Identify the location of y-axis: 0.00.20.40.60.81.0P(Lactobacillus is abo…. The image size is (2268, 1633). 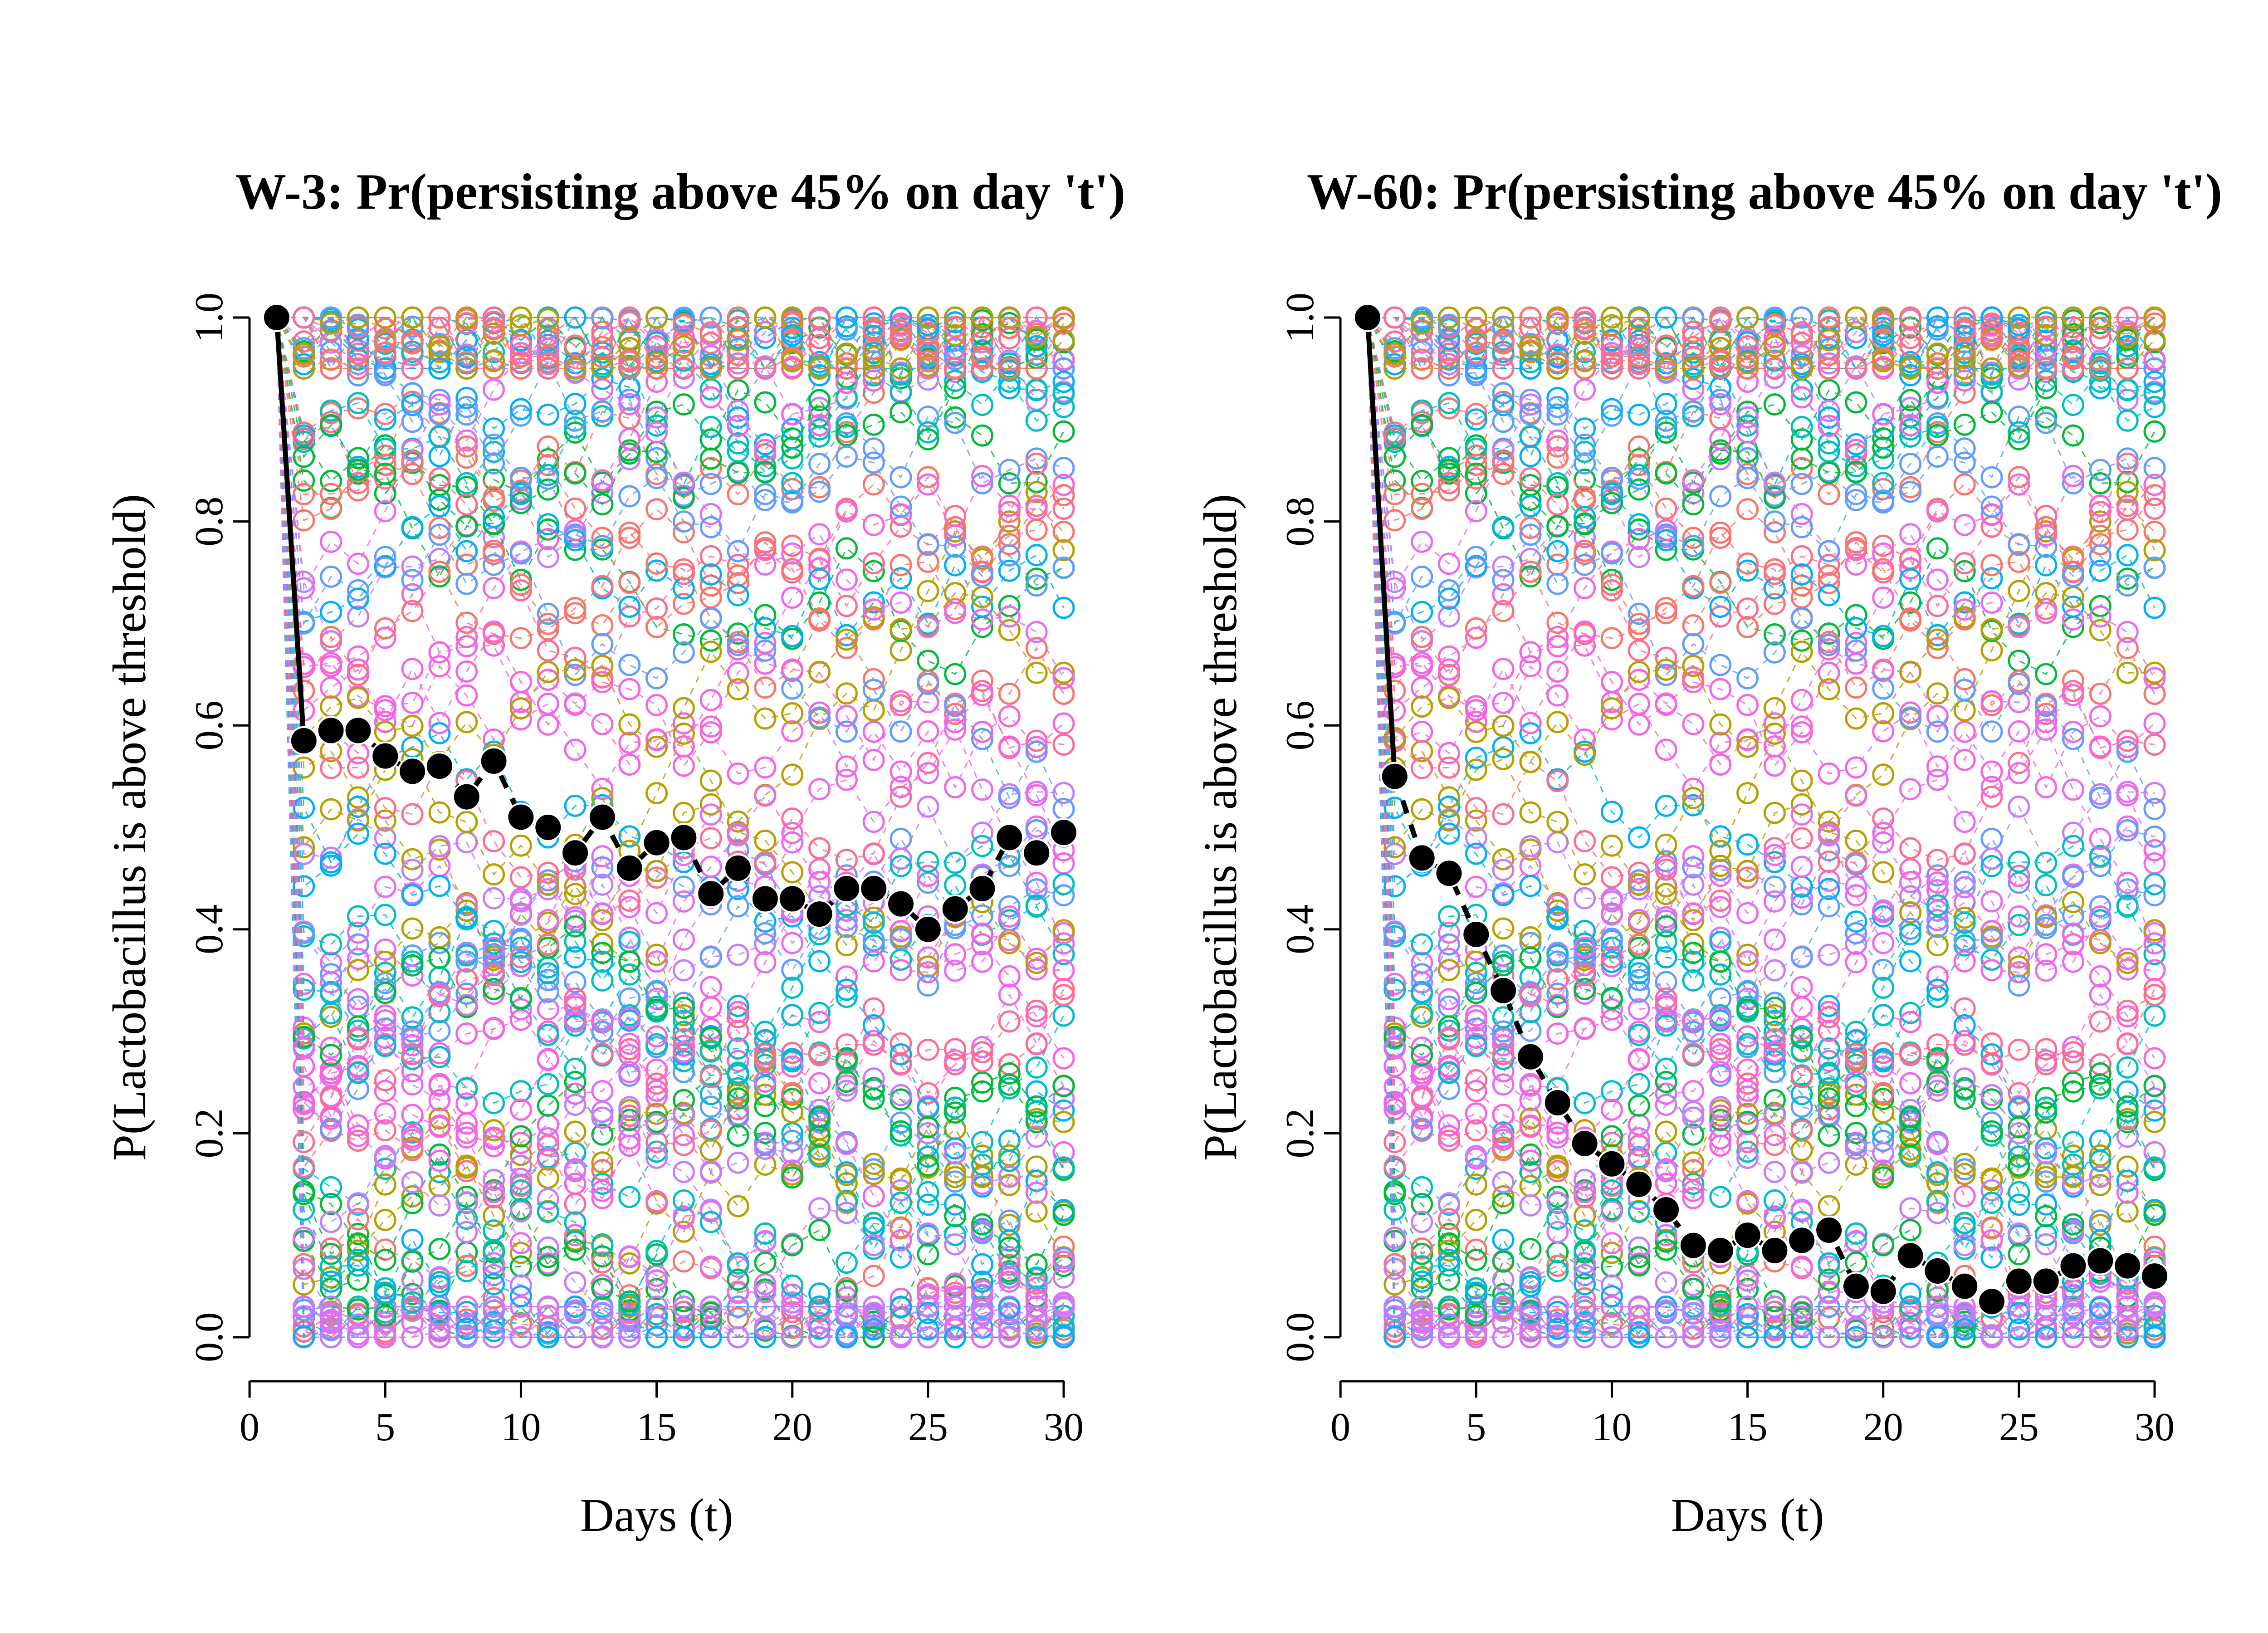
(177, 827).